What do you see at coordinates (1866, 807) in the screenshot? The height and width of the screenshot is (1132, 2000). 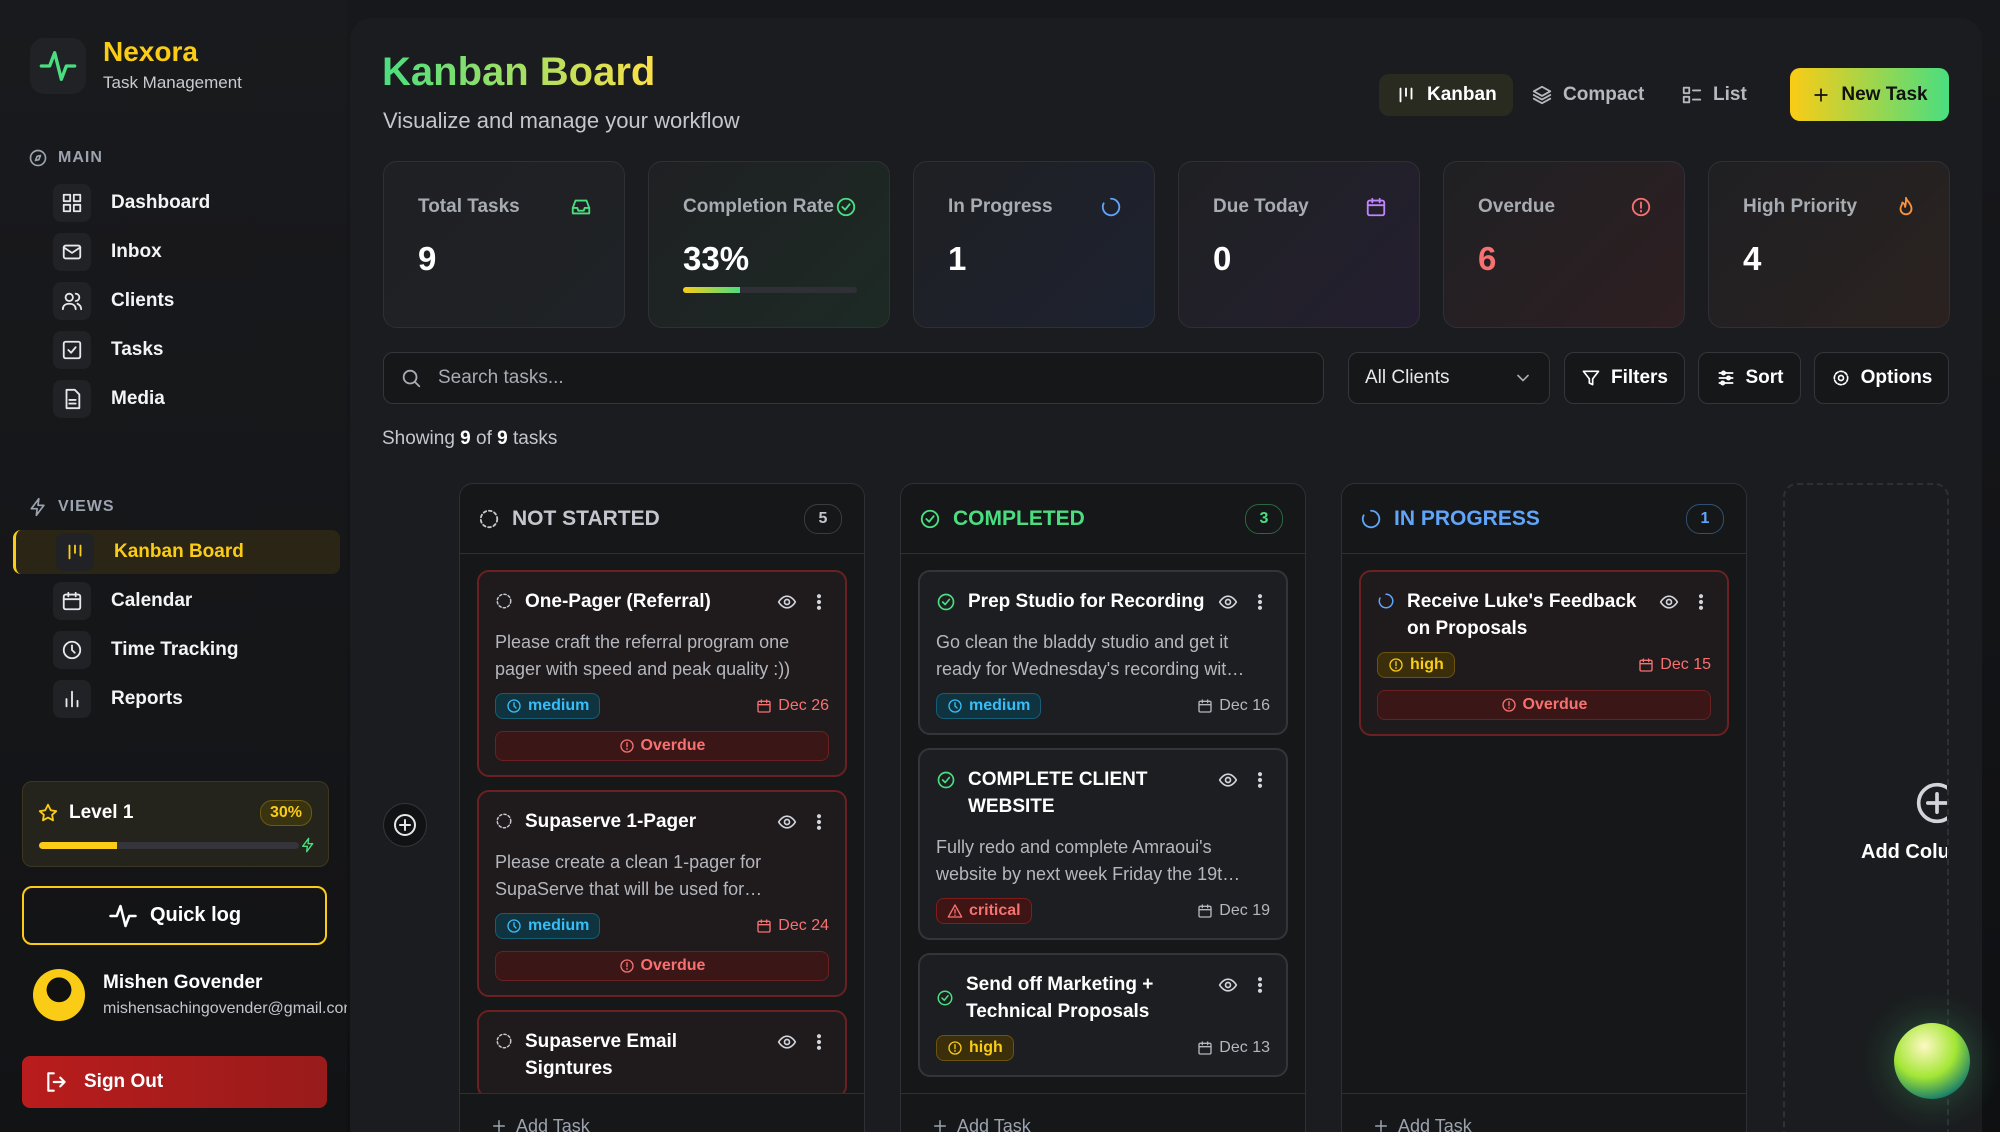 I see `add-column: Add Column` at bounding box center [1866, 807].